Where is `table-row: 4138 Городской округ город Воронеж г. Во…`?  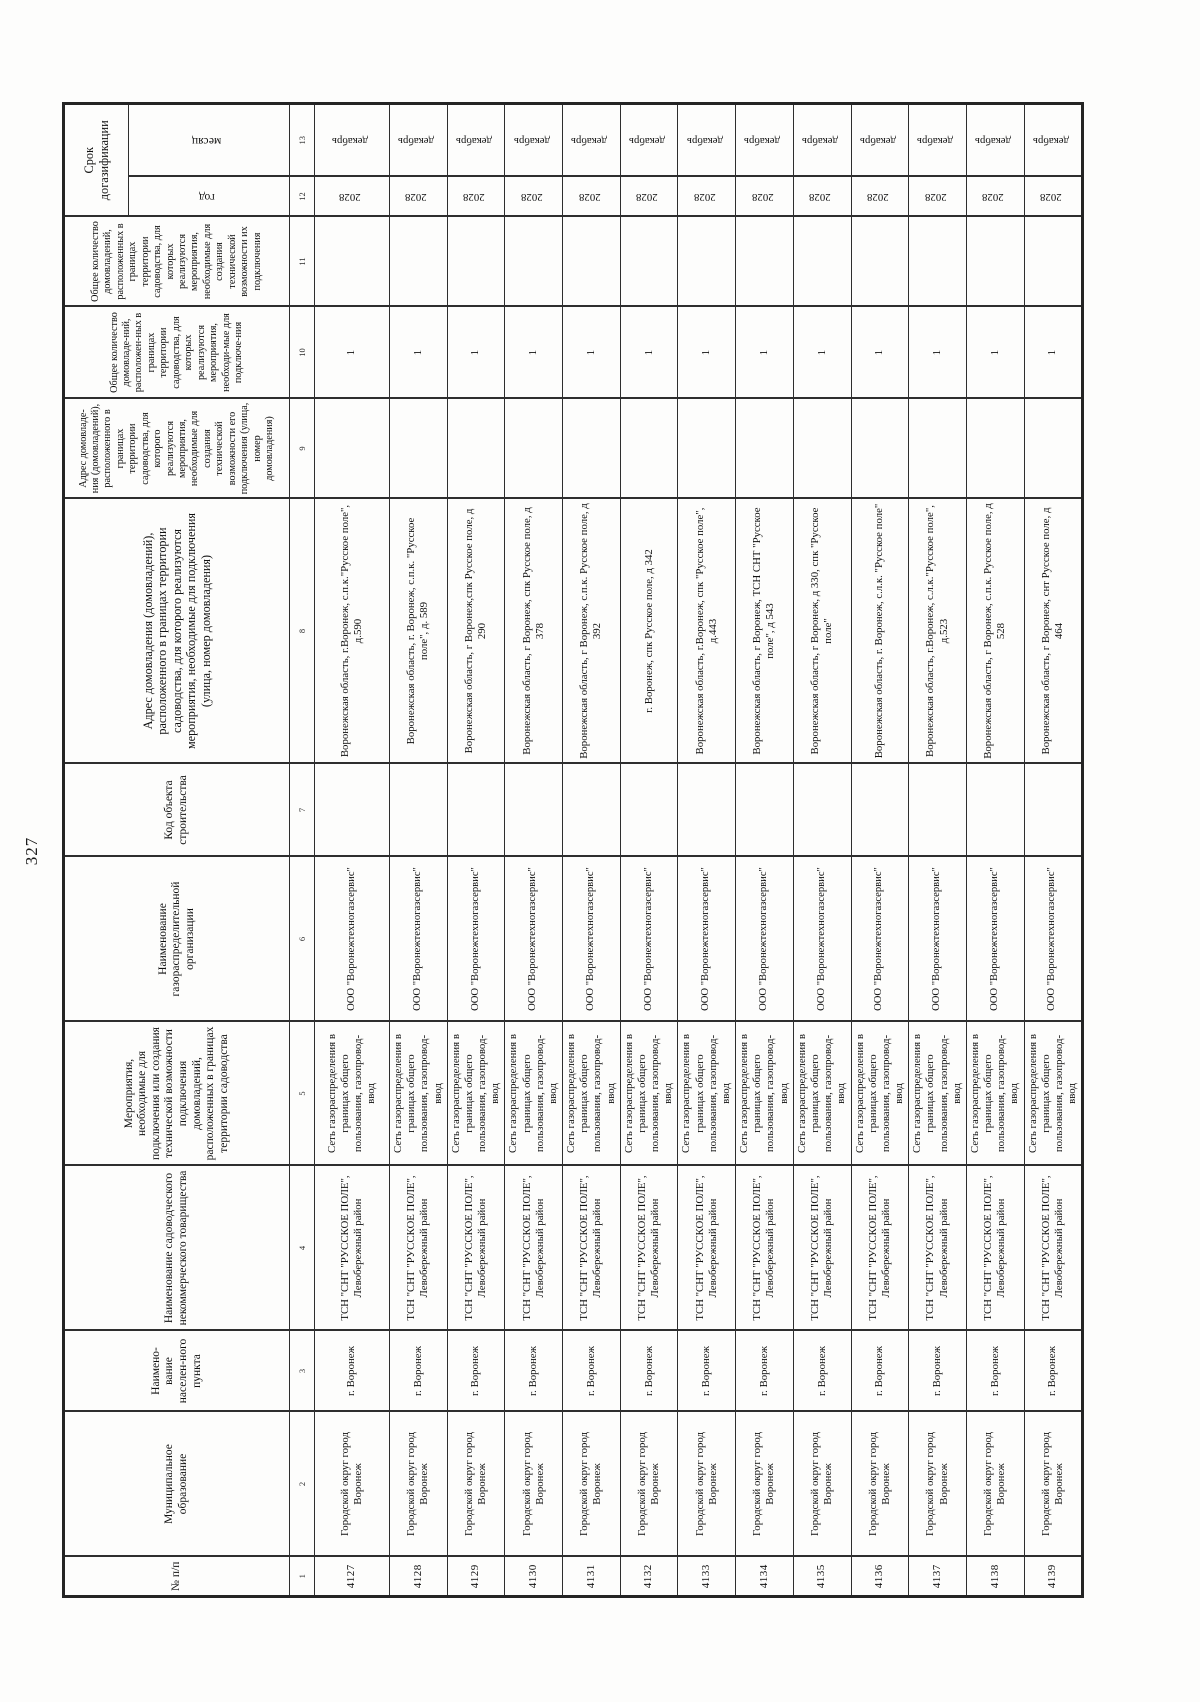 table-row: 4138 Городской округ город Воронеж г. Во… is located at coordinates (995, 850).